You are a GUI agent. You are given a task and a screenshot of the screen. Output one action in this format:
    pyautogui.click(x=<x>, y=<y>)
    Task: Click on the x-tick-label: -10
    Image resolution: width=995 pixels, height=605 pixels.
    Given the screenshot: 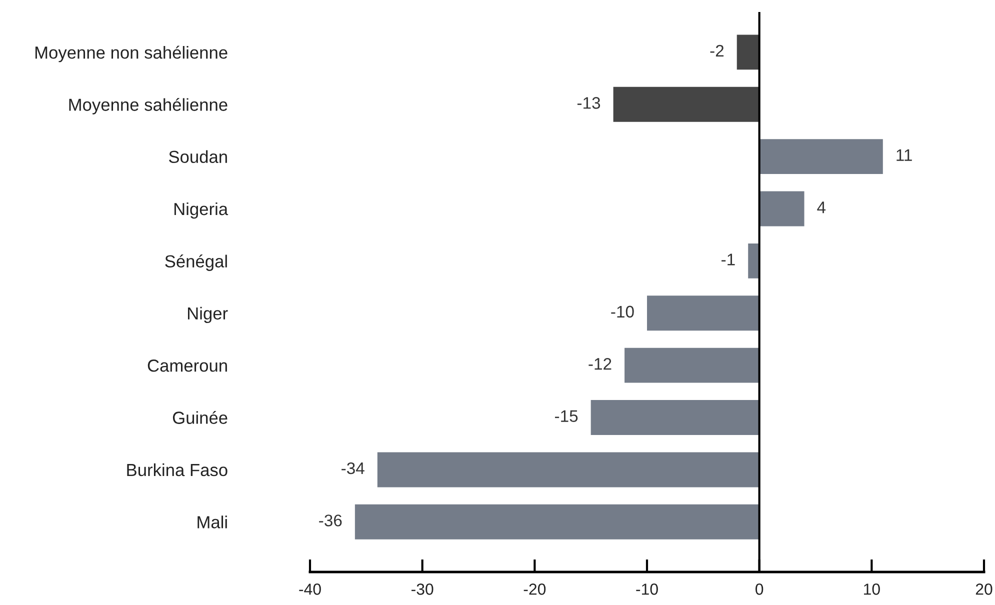 What is the action you would take?
    pyautogui.click(x=647, y=589)
    